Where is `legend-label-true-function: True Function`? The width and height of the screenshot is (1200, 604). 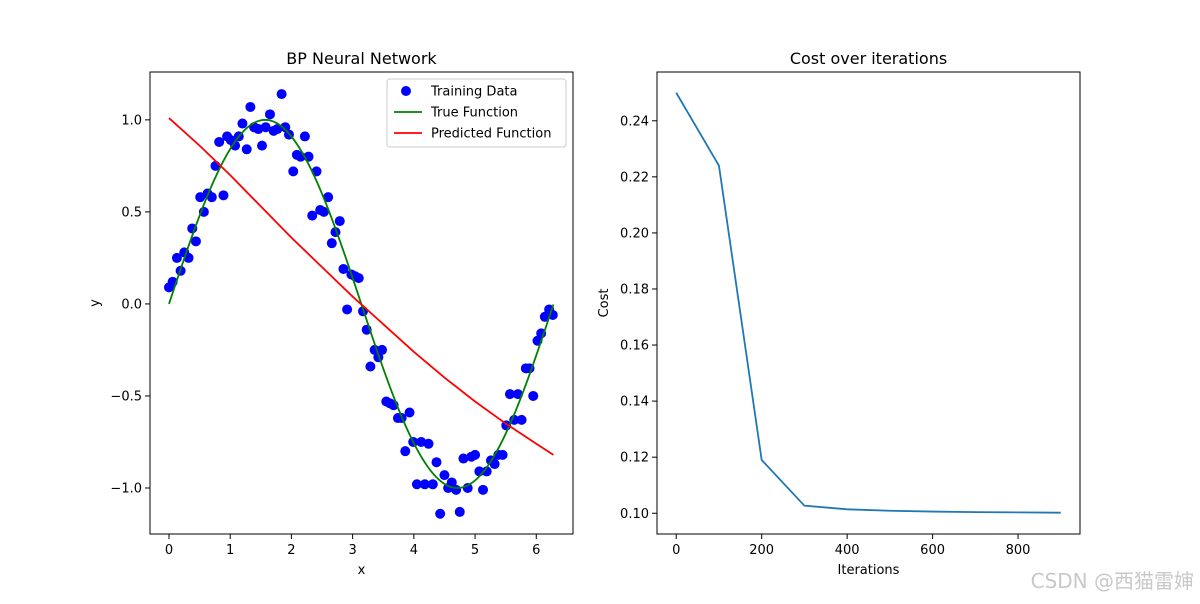
legend-label-true-function: True Function is located at coordinates (474, 113).